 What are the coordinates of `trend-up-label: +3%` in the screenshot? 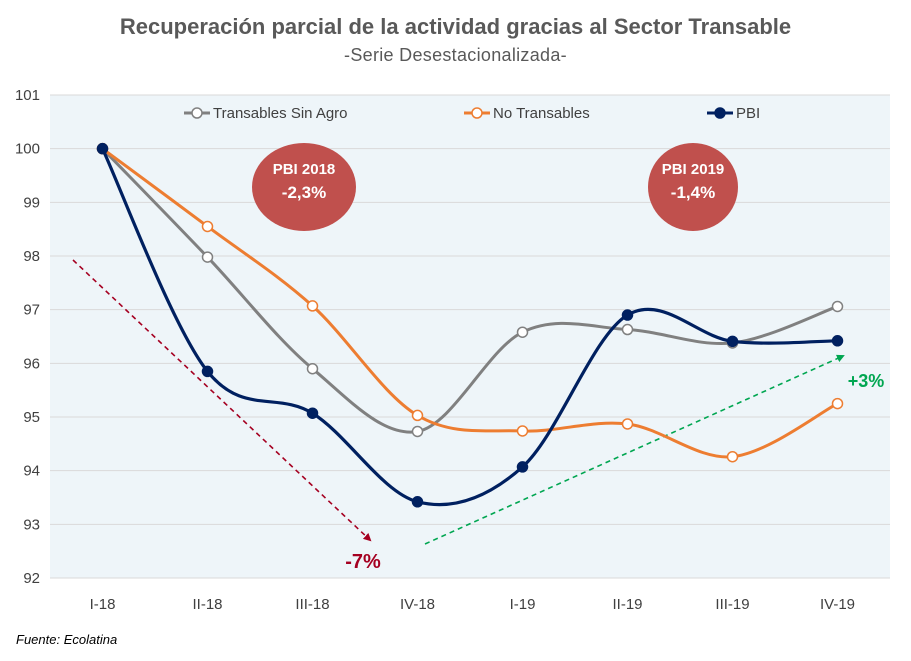 It's located at (866, 381).